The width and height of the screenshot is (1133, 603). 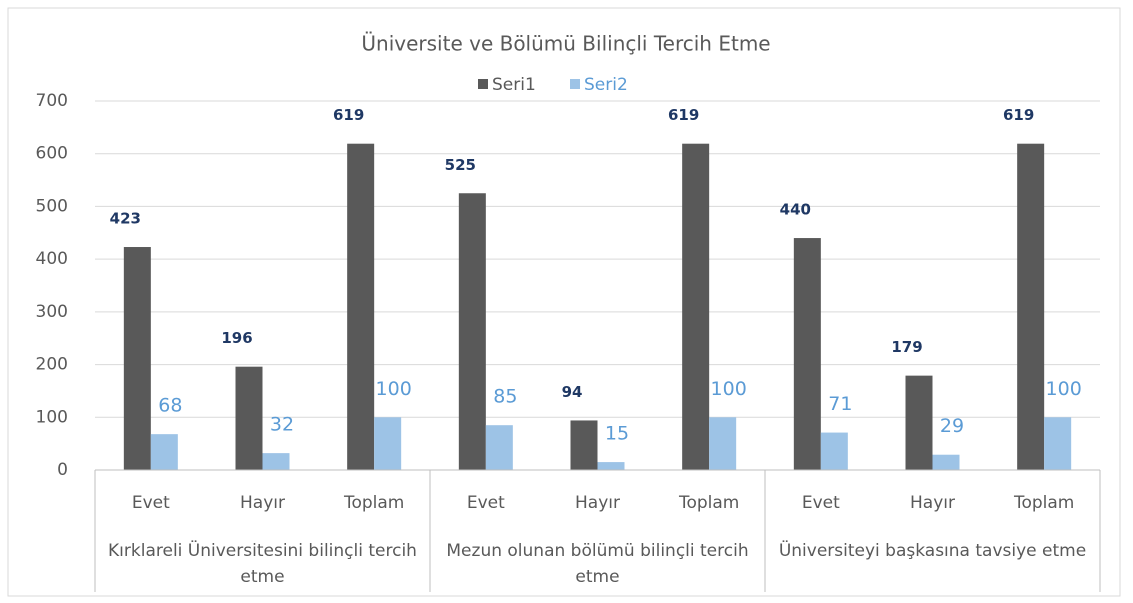 I want to click on y-tick-label: 300, so click(x=52, y=312).